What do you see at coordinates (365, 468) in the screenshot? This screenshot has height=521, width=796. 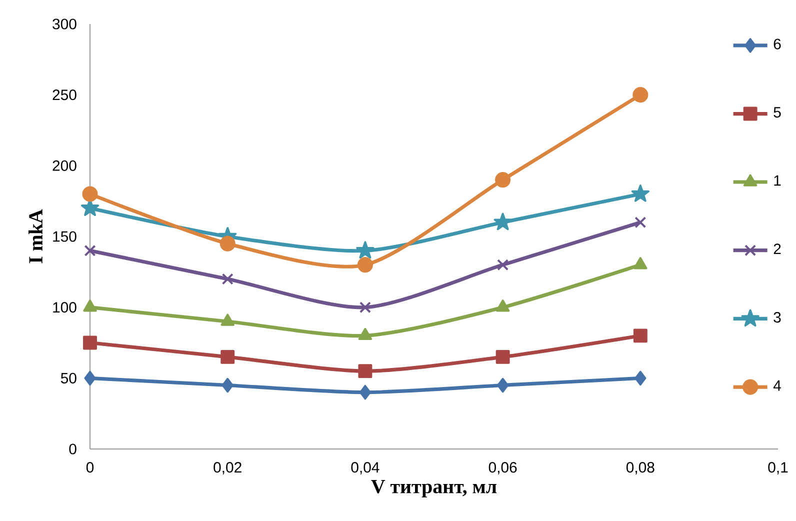 I see `x-tick-label: 0,04` at bounding box center [365, 468].